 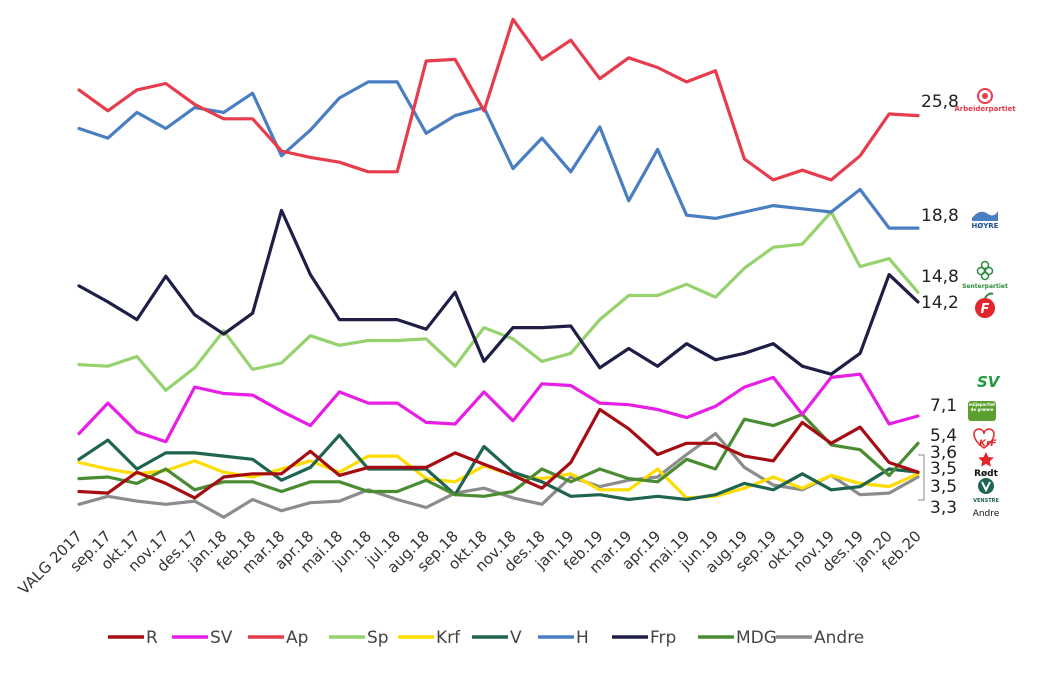 I want to click on series-line-r, so click(x=498, y=453).